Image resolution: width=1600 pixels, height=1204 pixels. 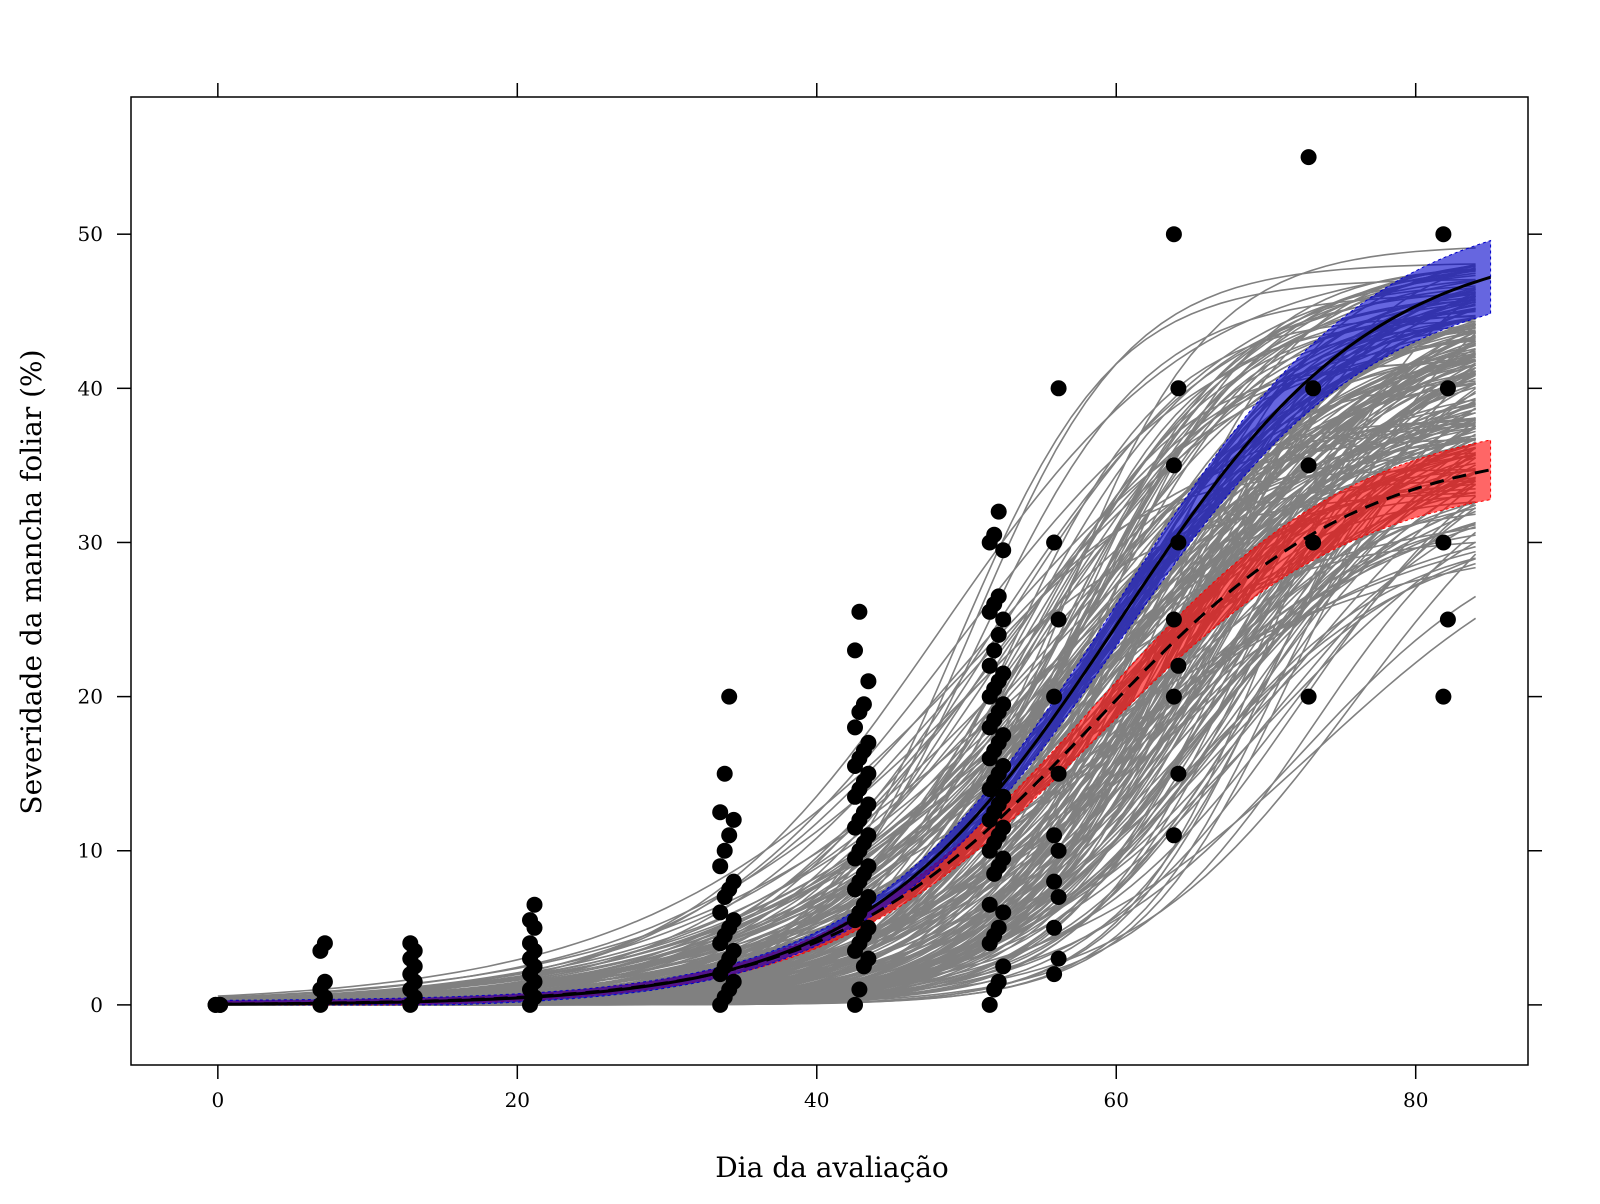 What do you see at coordinates (96, 1005) in the screenshot?
I see `y-tick-label: 0` at bounding box center [96, 1005].